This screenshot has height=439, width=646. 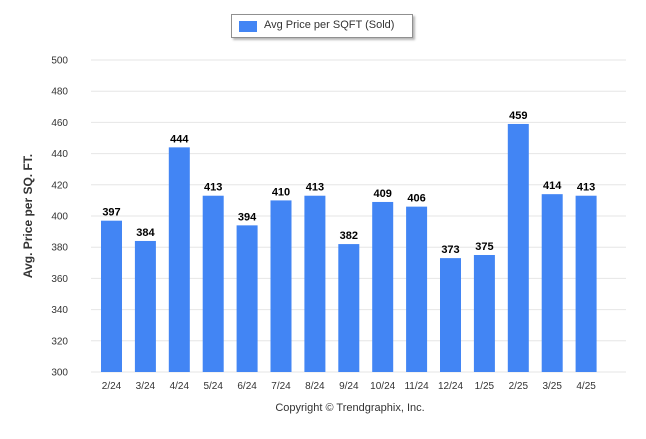 I want to click on x-tick-label: 8/24, so click(x=315, y=386).